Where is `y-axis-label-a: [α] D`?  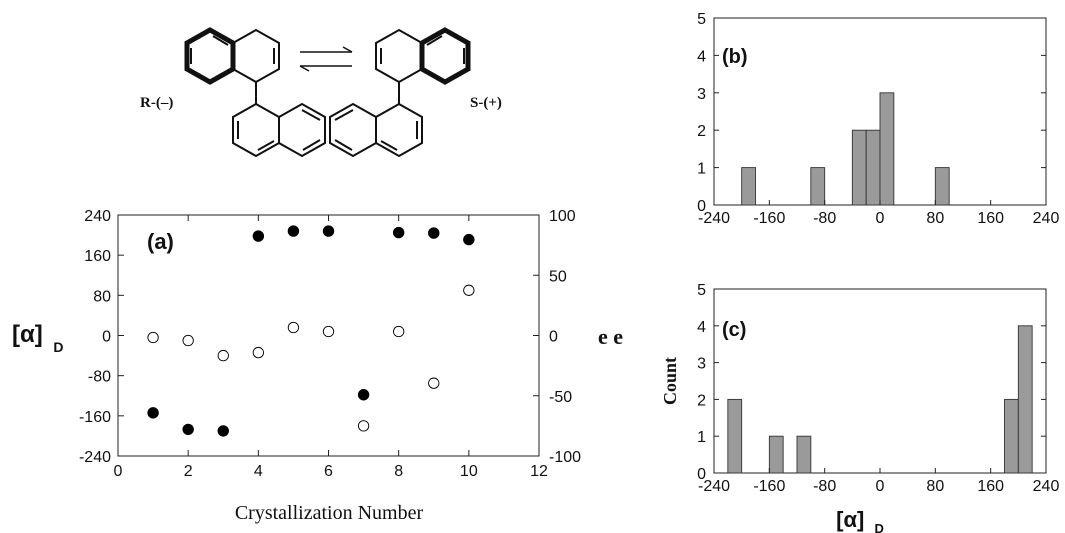 y-axis-label-a: [α] D is located at coordinates (38, 338).